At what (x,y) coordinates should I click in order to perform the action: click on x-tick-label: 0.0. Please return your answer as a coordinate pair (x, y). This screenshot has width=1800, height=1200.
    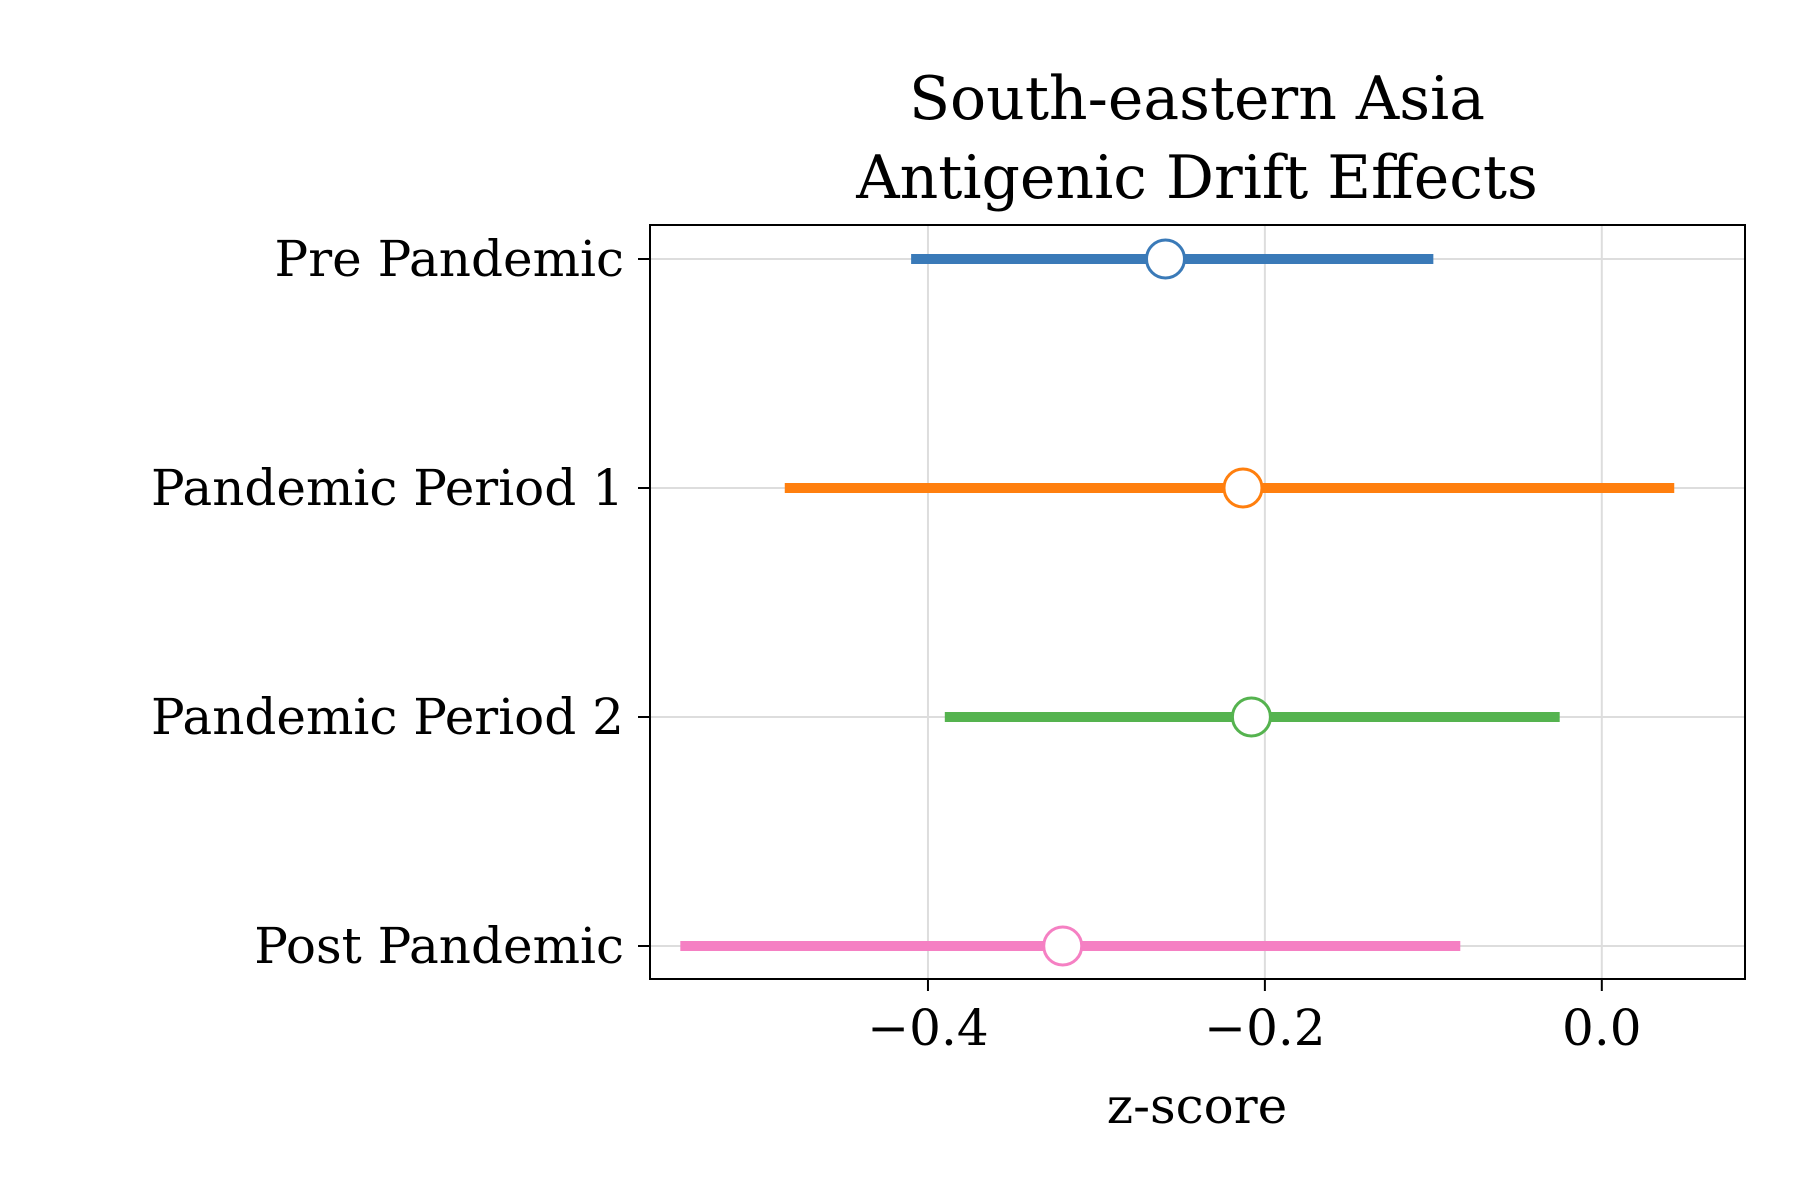
    Looking at the image, I should click on (1602, 1028).